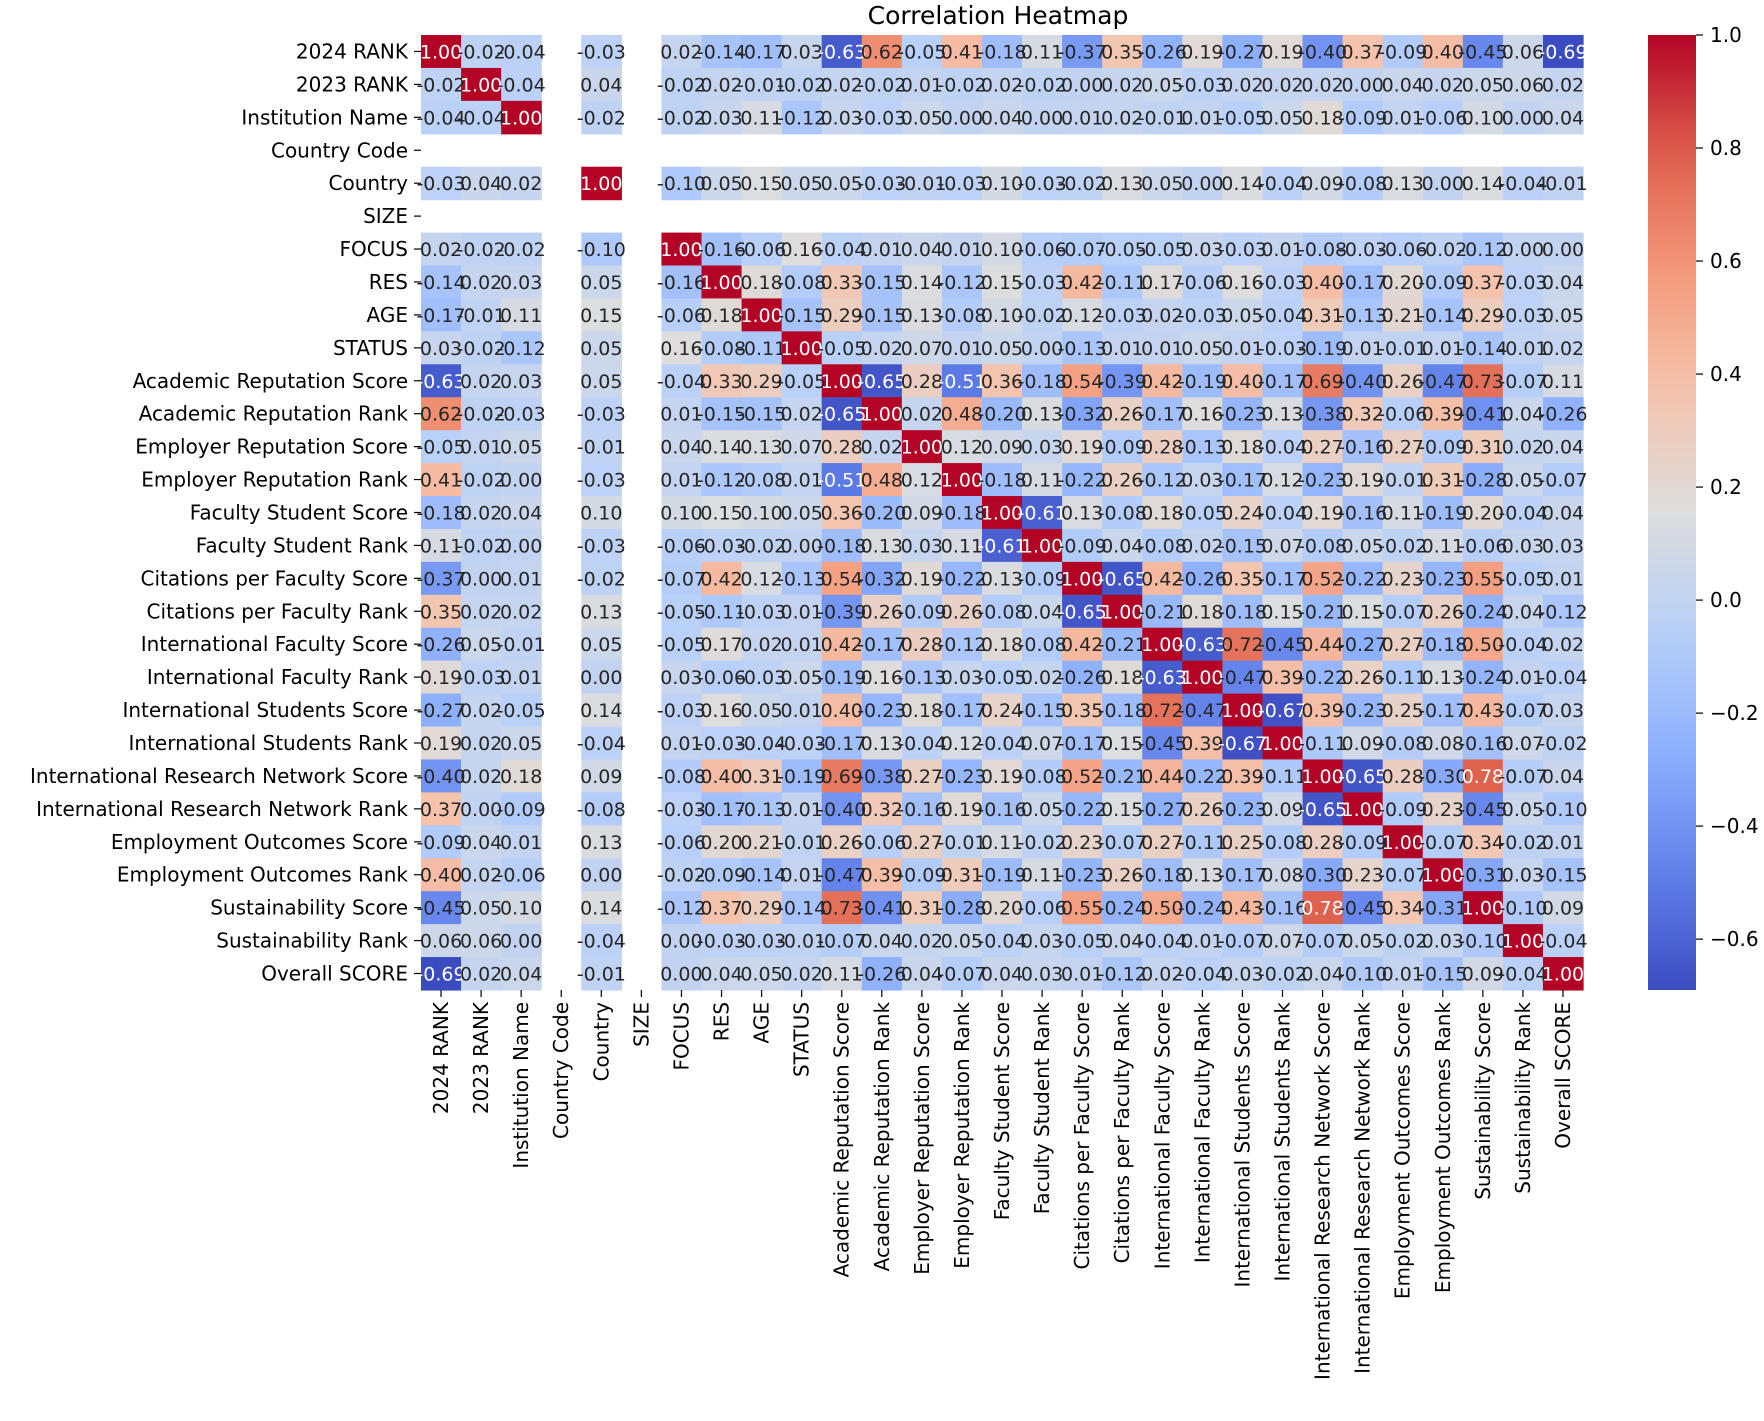 This screenshot has height=1421, width=1764. What do you see at coordinates (1483, 283) in the screenshot?
I see `cell-value-label: 0.37` at bounding box center [1483, 283].